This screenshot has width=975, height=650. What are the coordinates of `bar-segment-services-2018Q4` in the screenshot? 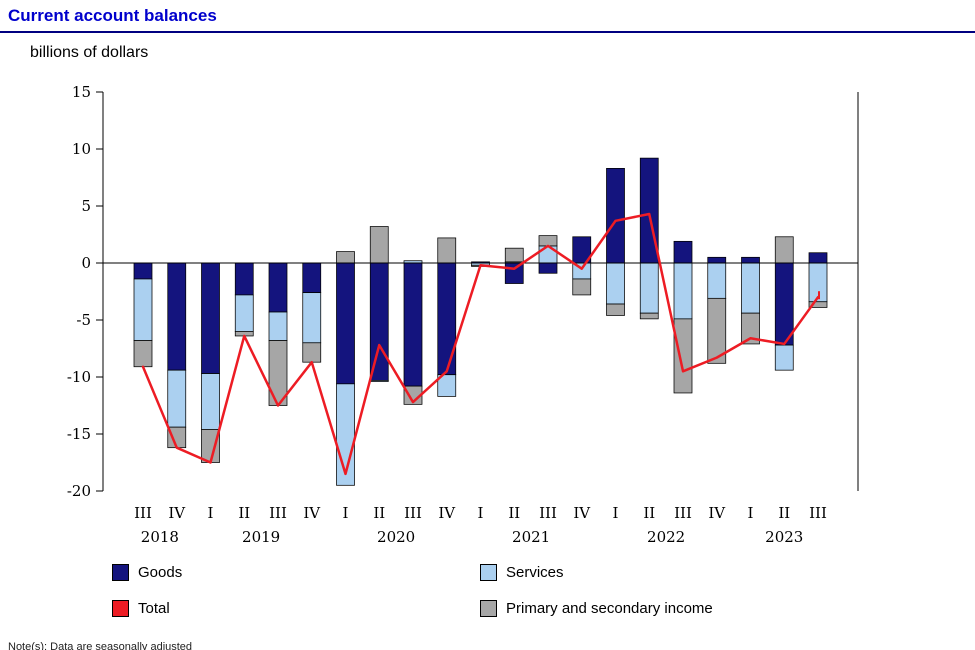 It's located at (177, 398).